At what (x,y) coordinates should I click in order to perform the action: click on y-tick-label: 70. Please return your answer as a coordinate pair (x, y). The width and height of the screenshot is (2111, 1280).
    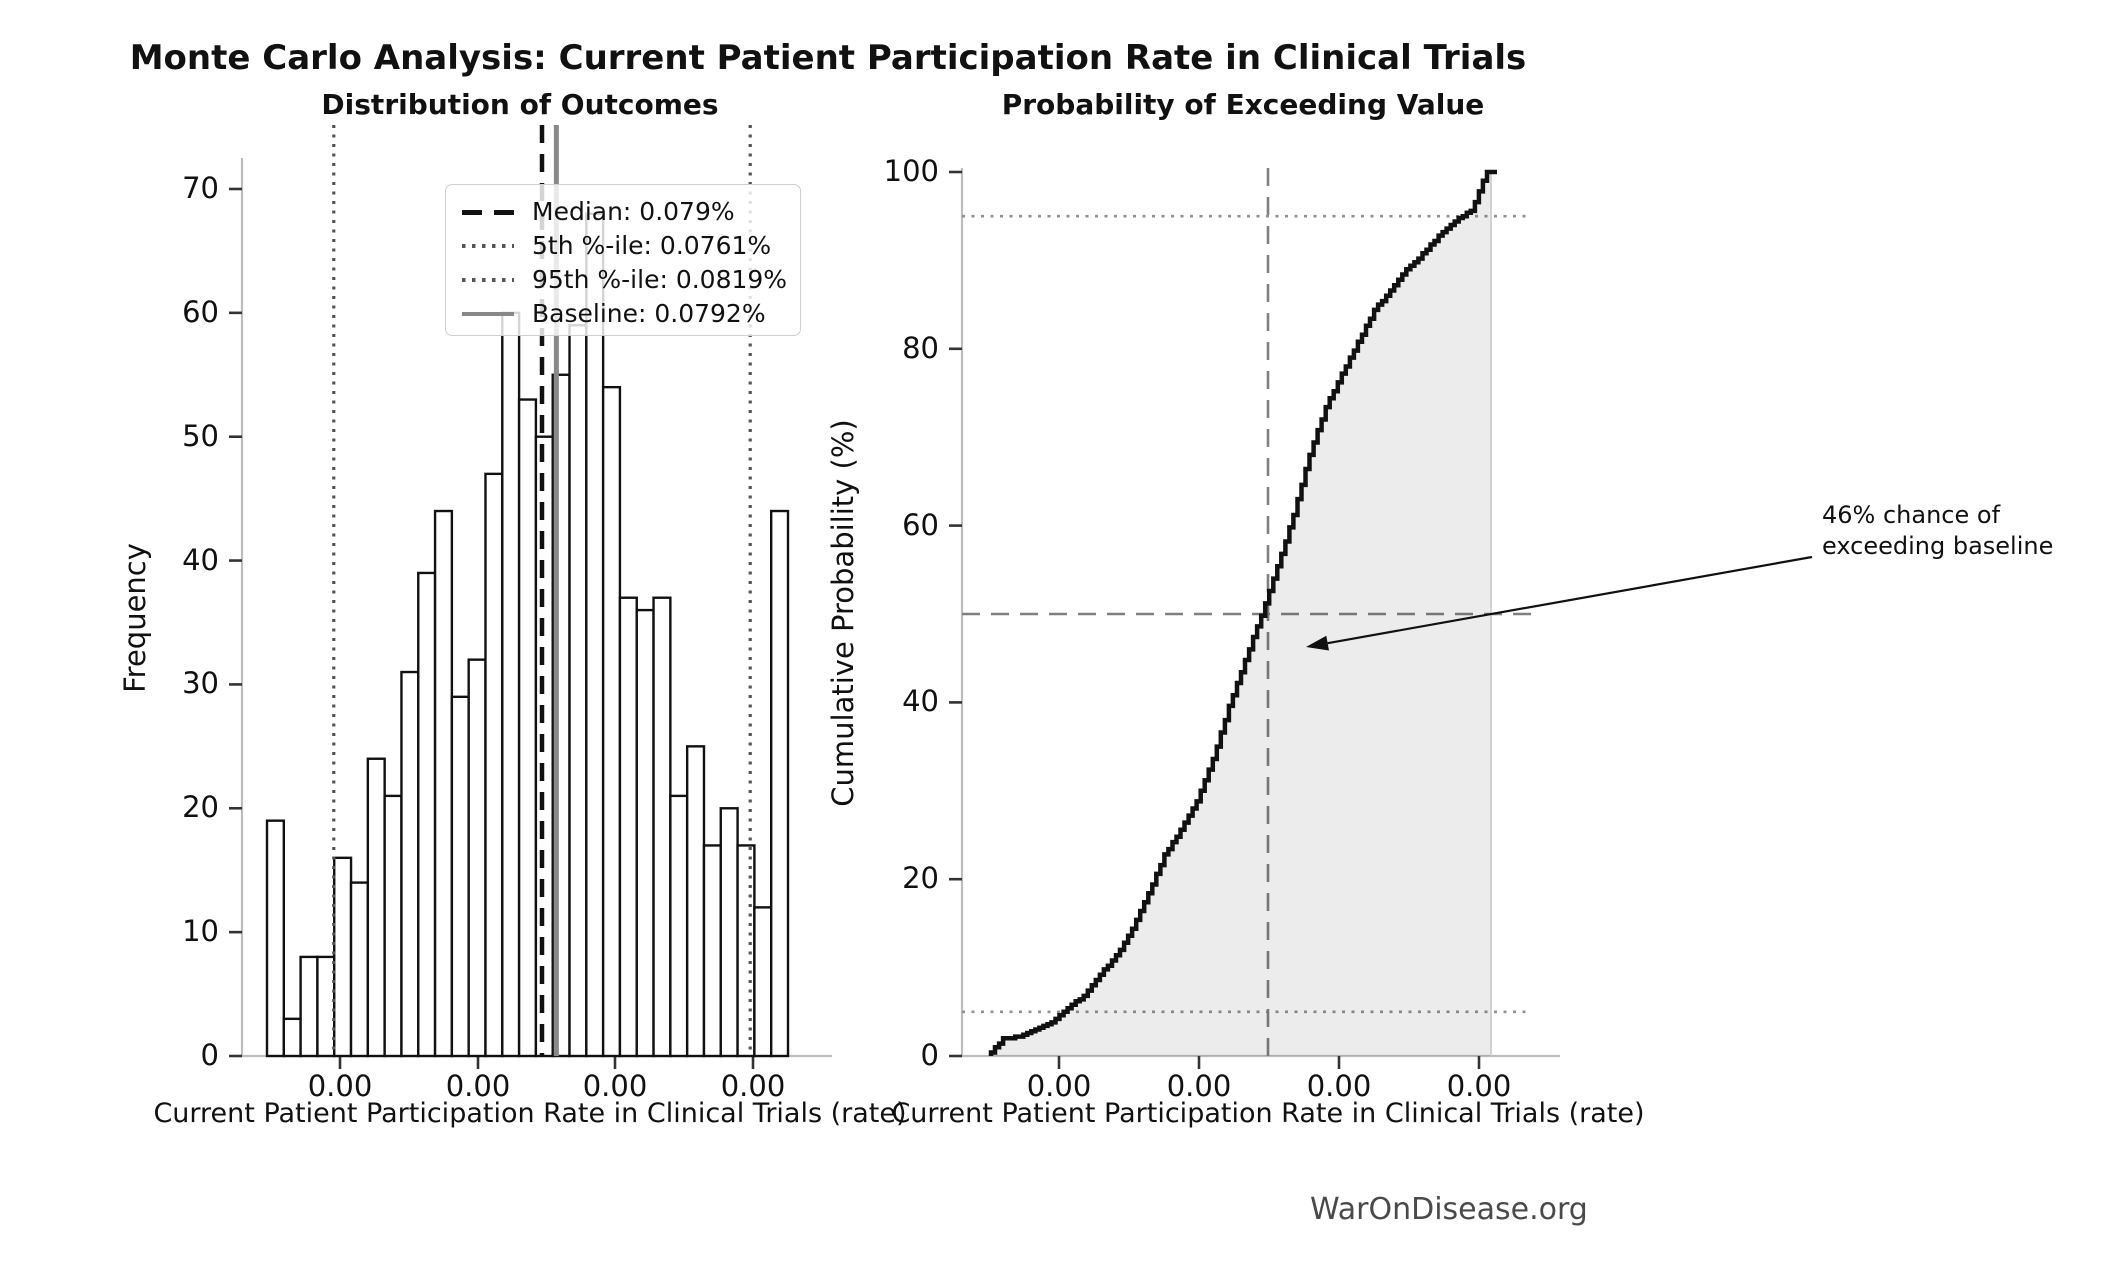
    Looking at the image, I should click on (200, 187).